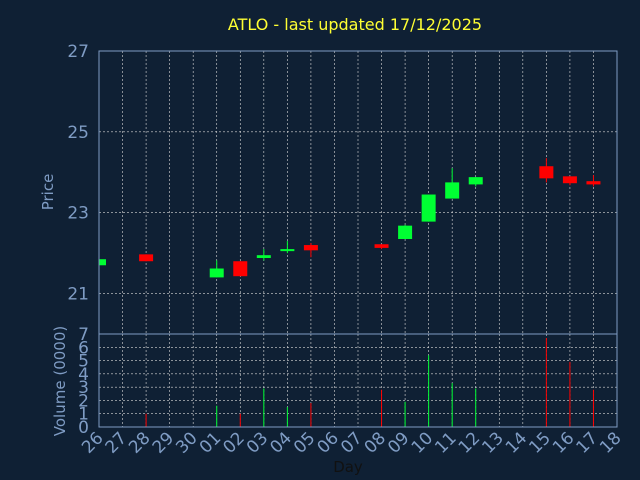 The height and width of the screenshot is (480, 640). I want to click on volume-tick-label: 4, so click(83, 375).